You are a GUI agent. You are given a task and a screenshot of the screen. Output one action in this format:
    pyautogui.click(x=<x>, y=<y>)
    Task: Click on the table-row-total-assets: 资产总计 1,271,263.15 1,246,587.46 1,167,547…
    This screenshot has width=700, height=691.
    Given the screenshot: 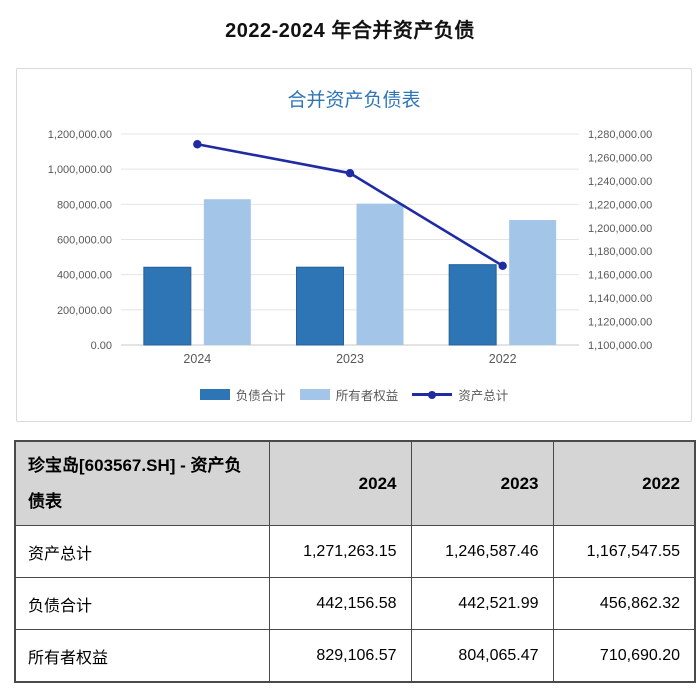 What is the action you would take?
    pyautogui.click(x=355, y=552)
    